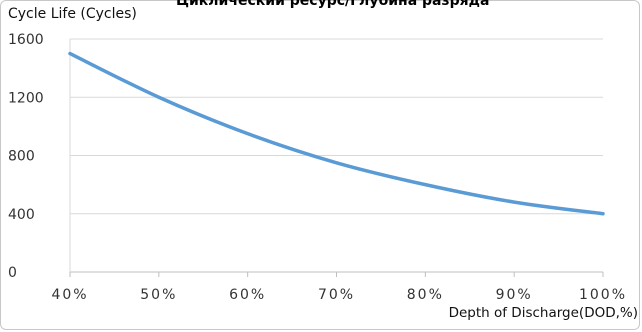 The image size is (642, 332). What do you see at coordinates (336, 295) in the screenshot?
I see `x-tick-label: 70%` at bounding box center [336, 295].